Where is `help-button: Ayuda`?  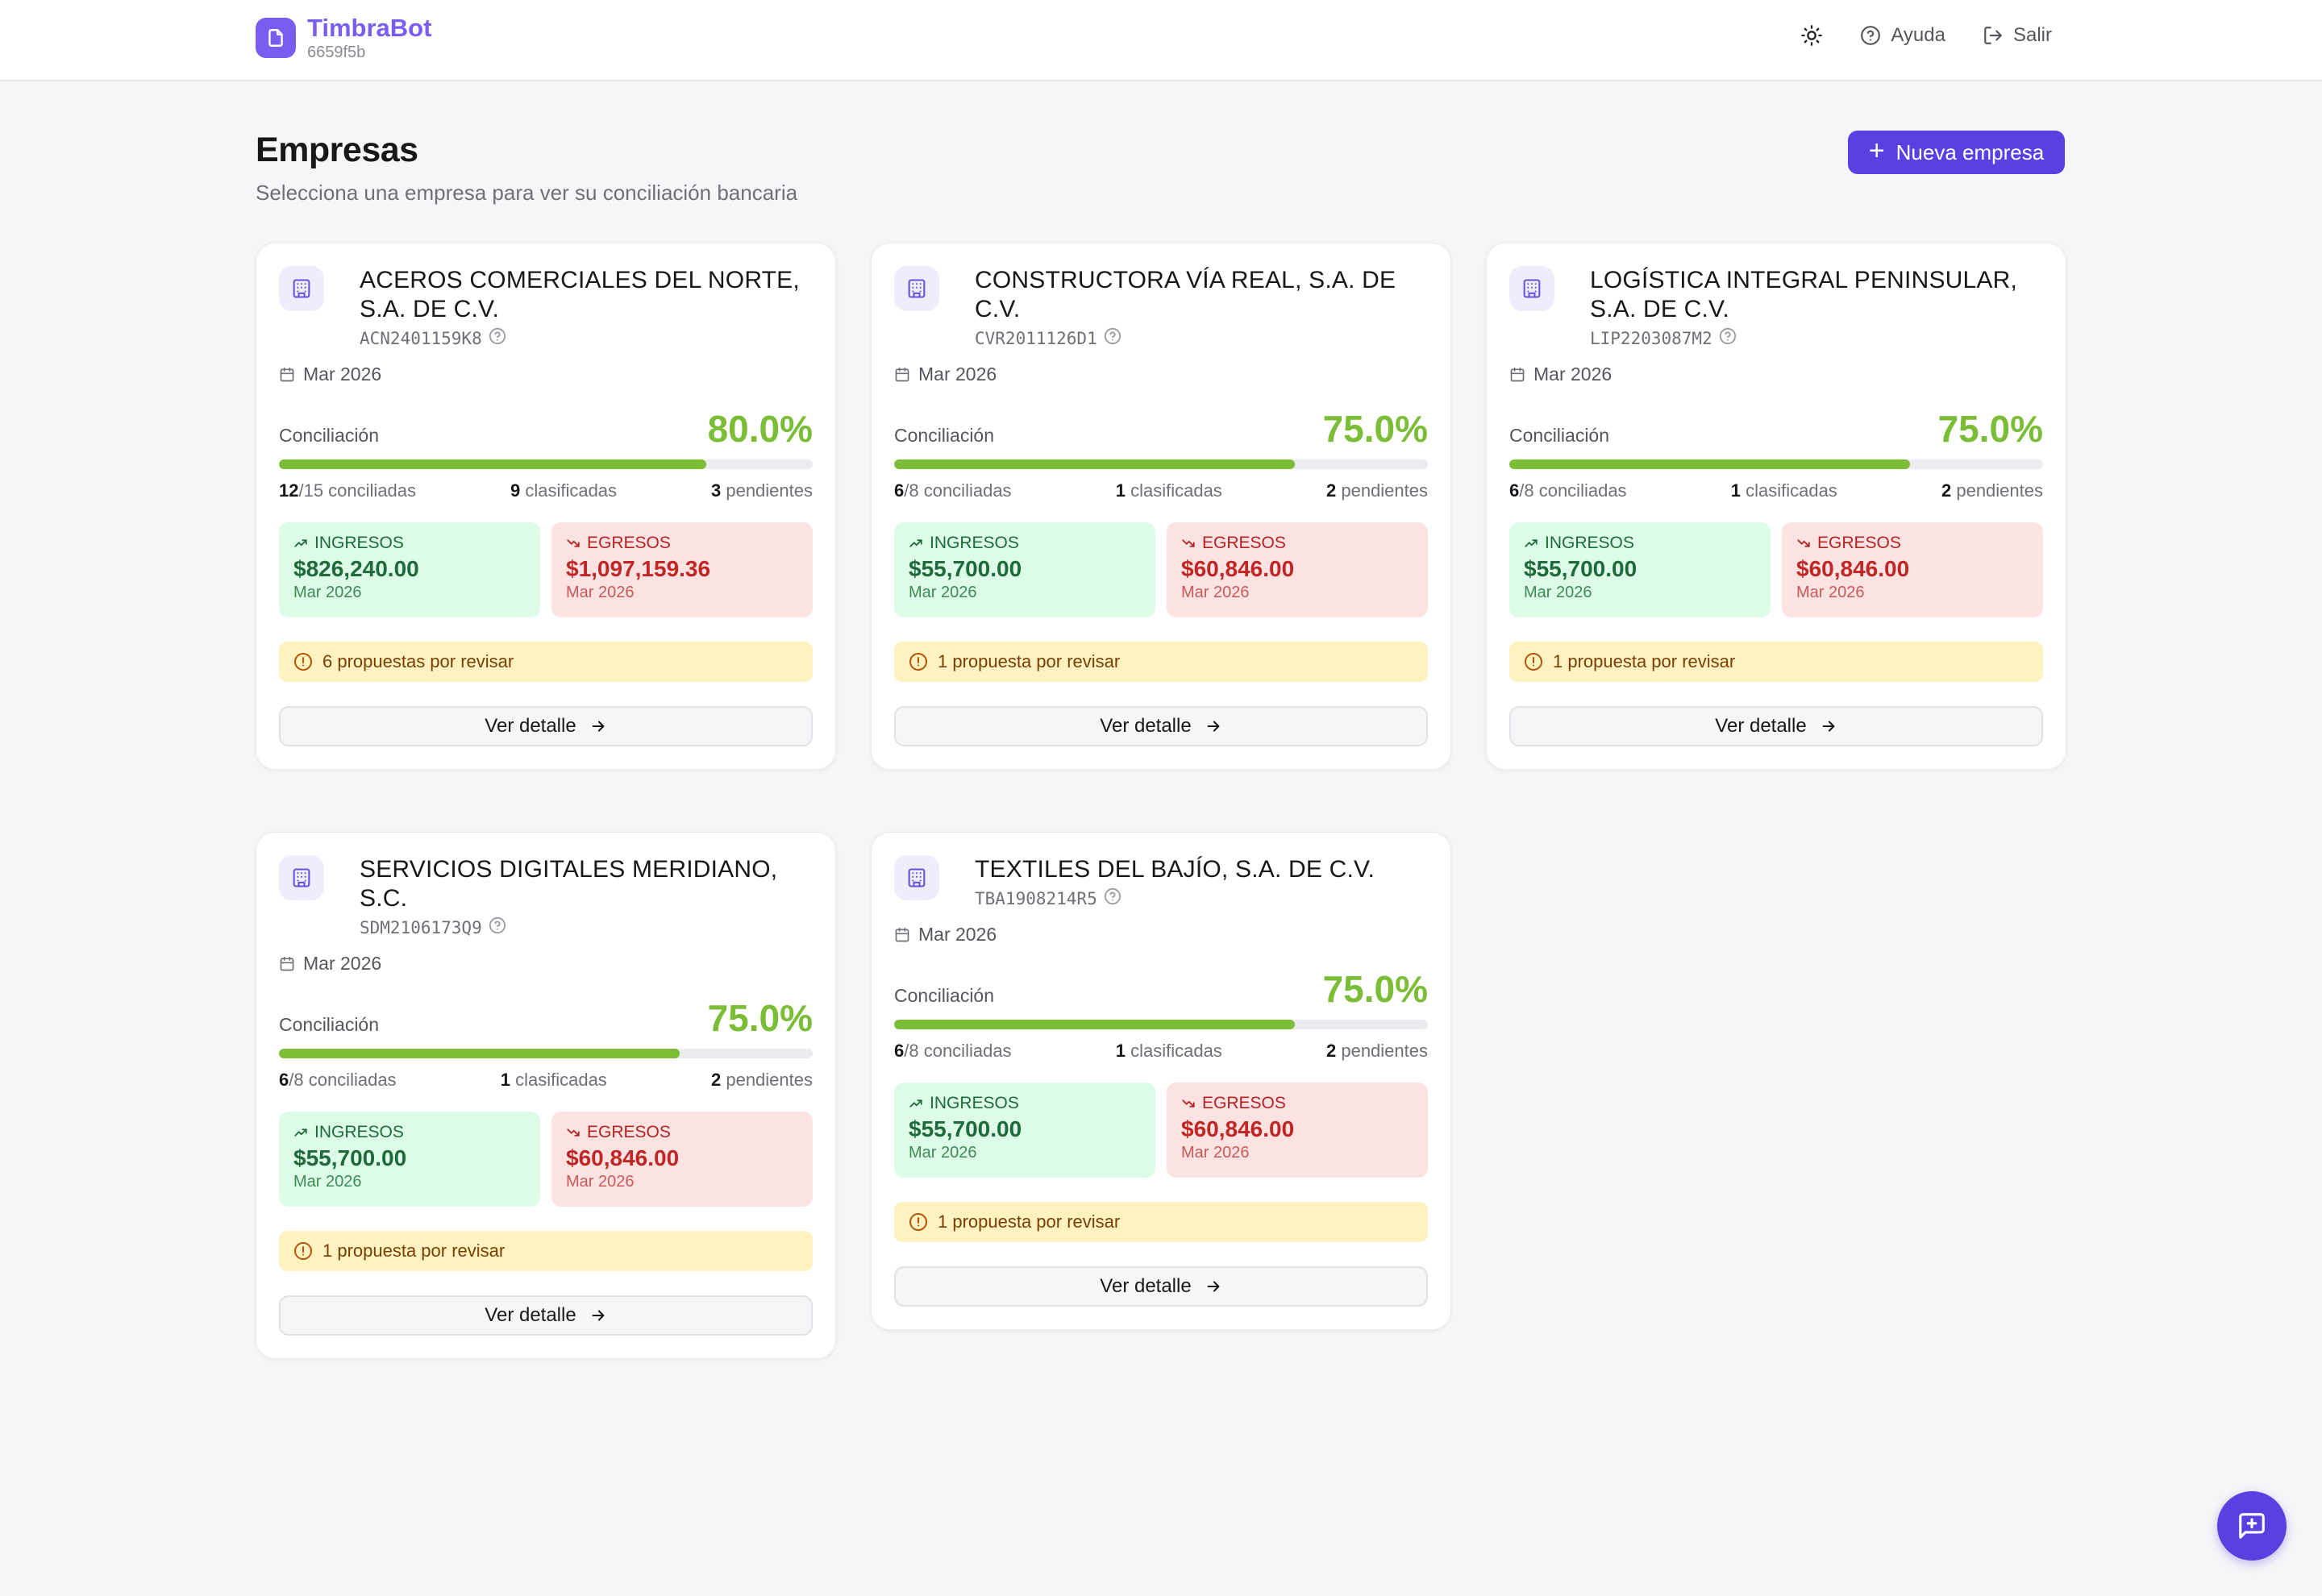
help-button: Ayuda is located at coordinates (1902, 35).